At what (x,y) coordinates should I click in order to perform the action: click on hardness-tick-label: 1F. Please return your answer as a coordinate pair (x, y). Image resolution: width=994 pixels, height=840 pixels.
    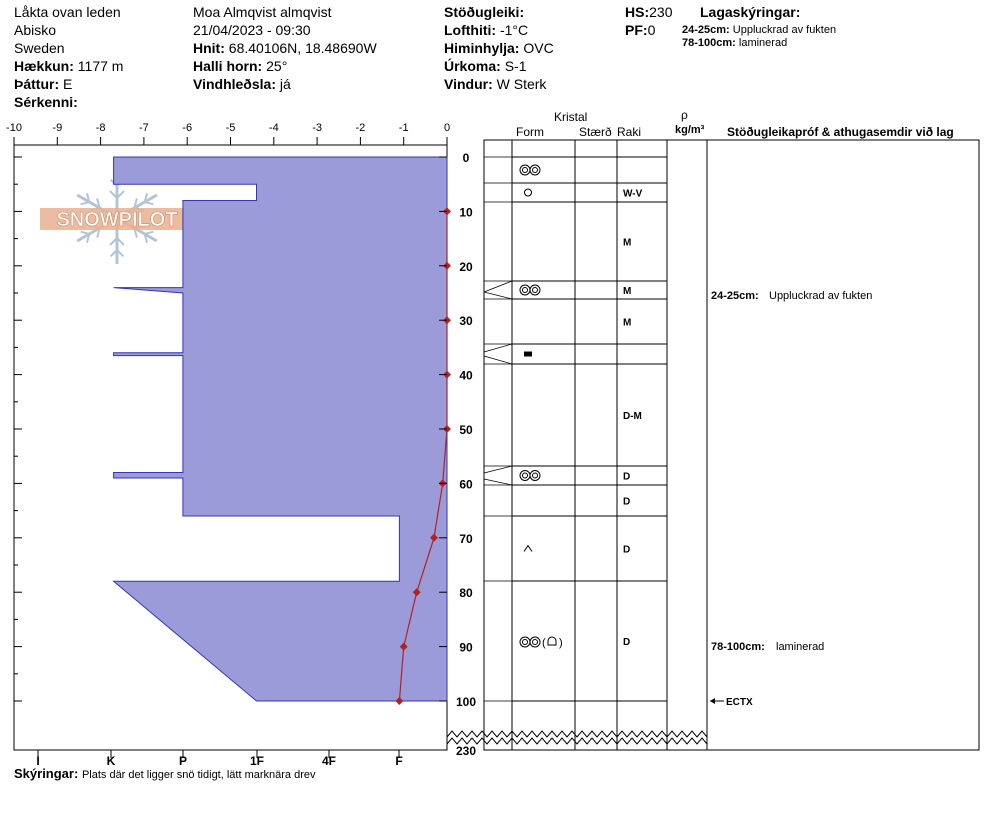
    Looking at the image, I should click on (257, 761).